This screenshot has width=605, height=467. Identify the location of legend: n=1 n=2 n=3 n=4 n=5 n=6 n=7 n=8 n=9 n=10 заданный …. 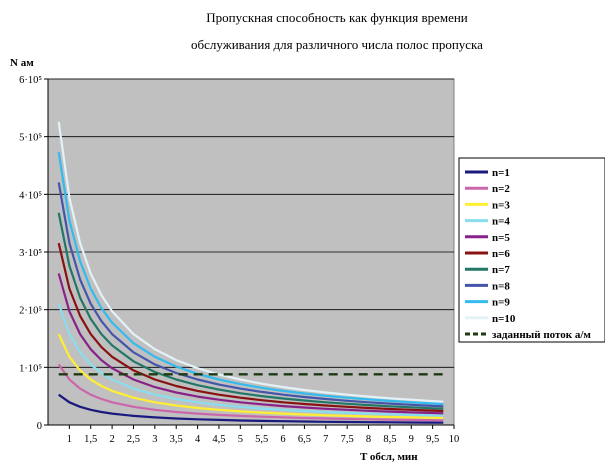
(531, 250).